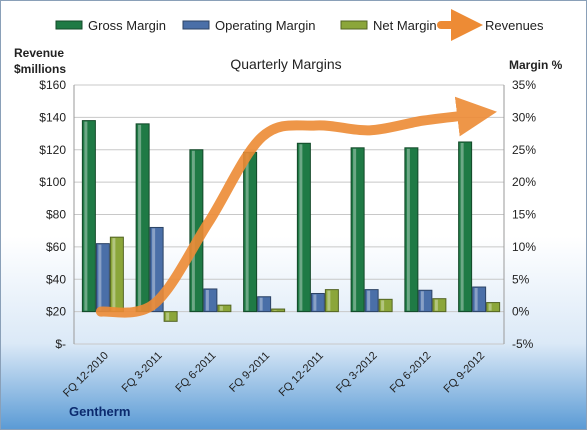 Image resolution: width=587 pixels, height=430 pixels. Describe the element at coordinates (265, 25) in the screenshot. I see `legend-label-operating-margin: Operating Margin` at that location.